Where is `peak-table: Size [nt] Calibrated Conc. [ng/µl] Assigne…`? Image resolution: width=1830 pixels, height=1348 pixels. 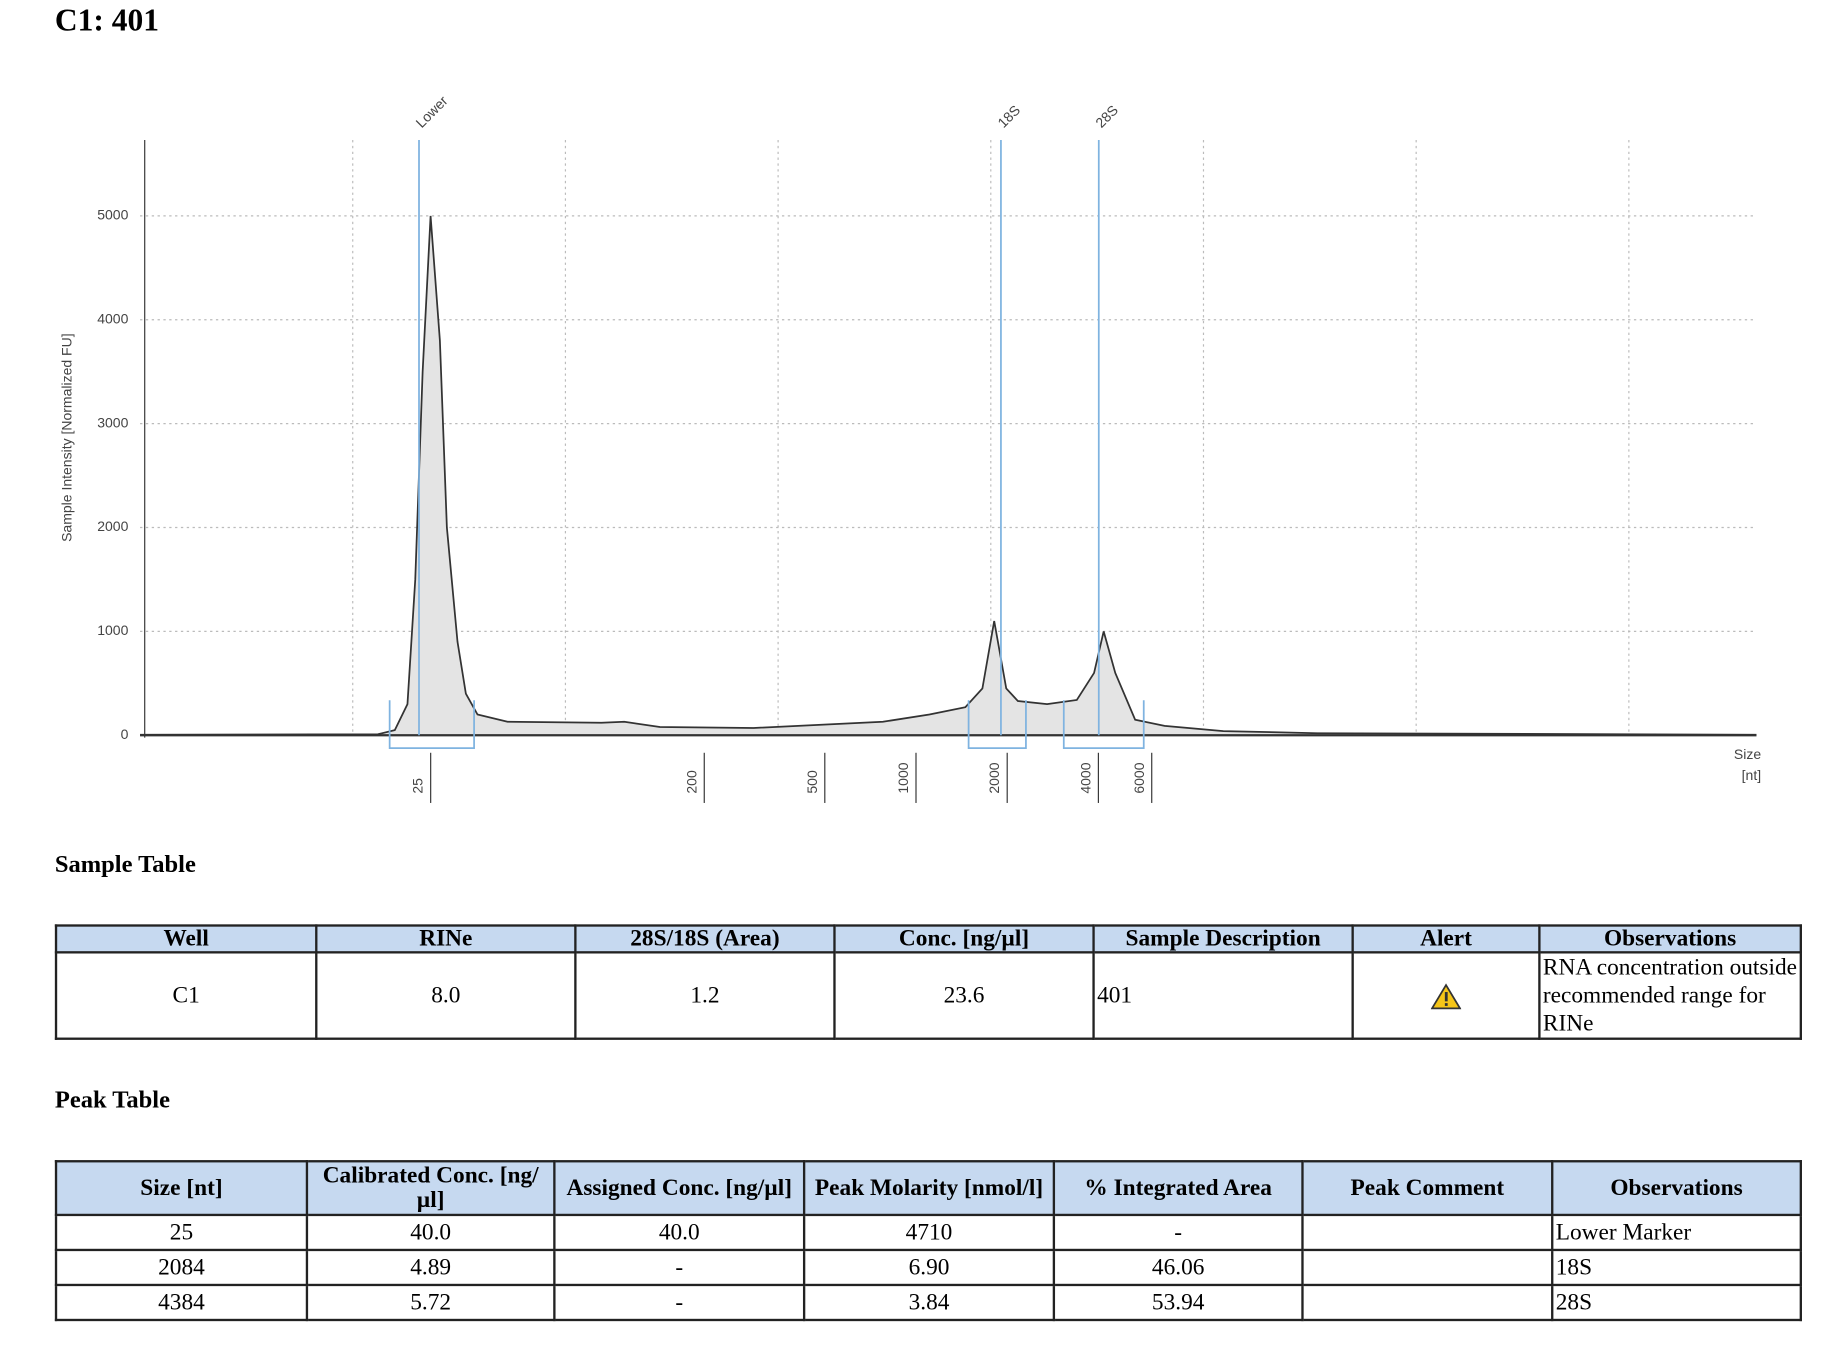 peak-table: Size [nt] Calibrated Conc. [ng/µl] Assigne… is located at coordinates (928, 1241).